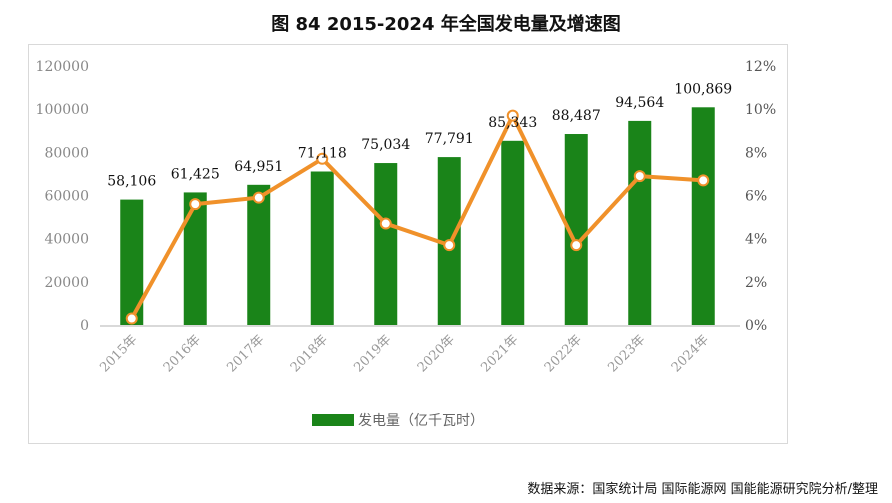 This screenshot has height=503, width=892. I want to click on x-axis-tick: 2017年, so click(245, 353).